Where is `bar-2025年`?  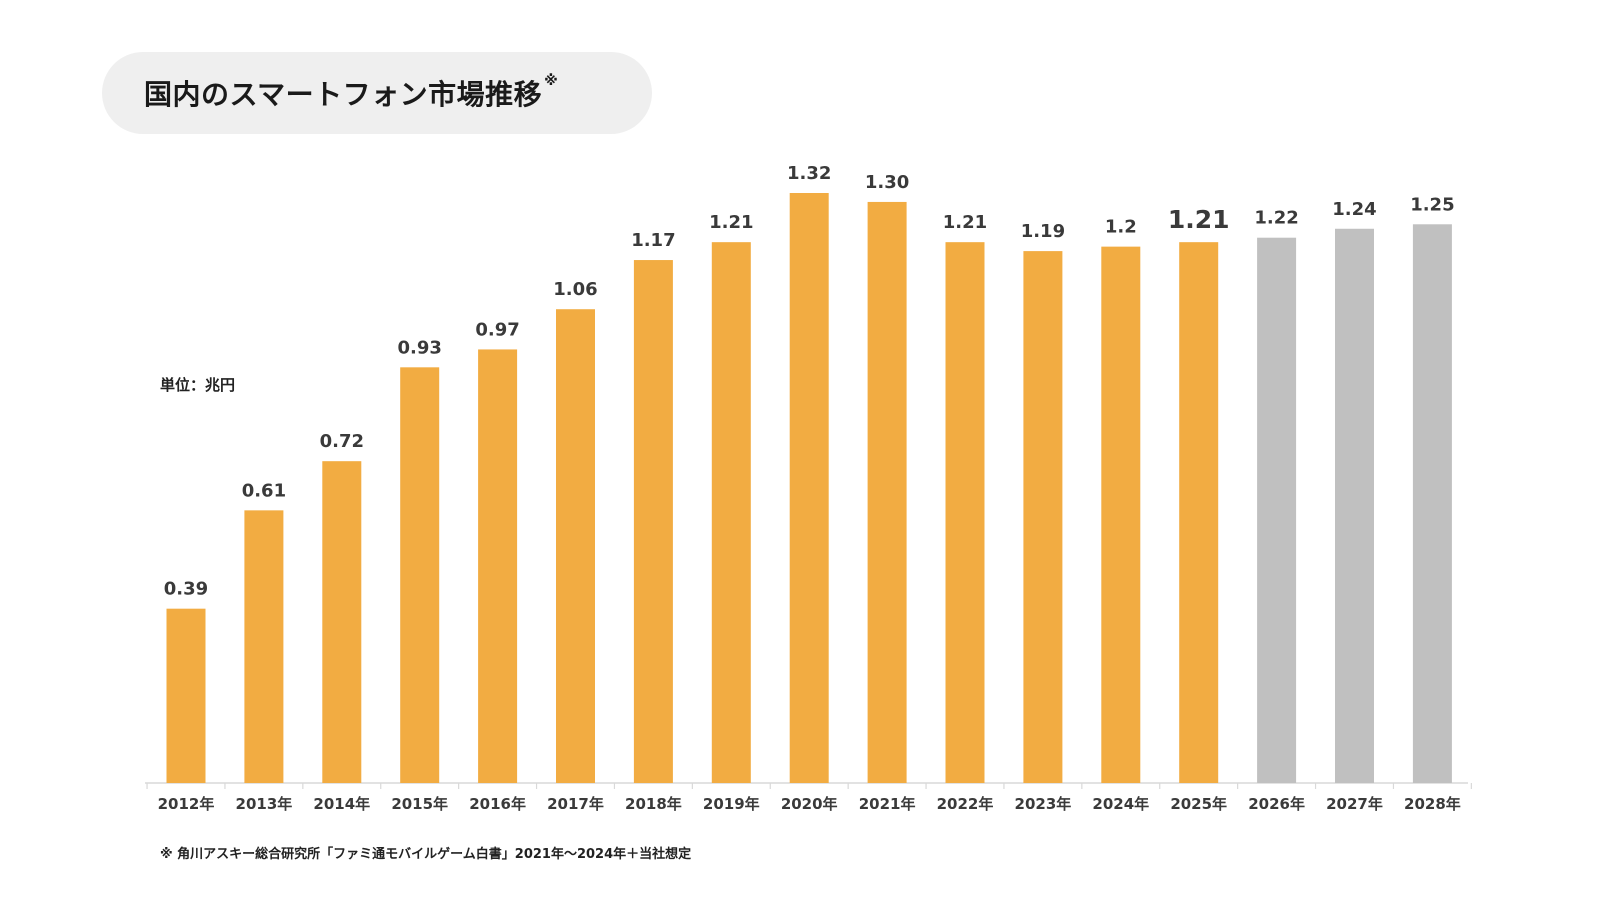
bar-2025年 is located at coordinates (1199, 512).